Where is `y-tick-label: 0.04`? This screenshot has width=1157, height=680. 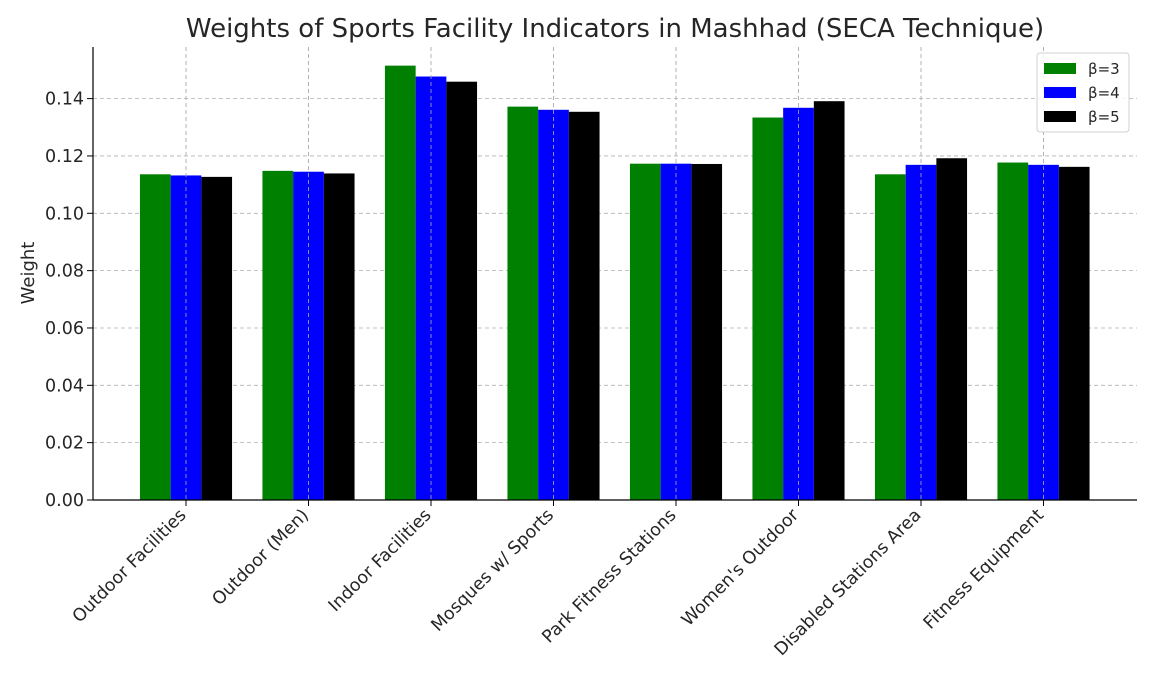
y-tick-label: 0.04 is located at coordinates (64, 386).